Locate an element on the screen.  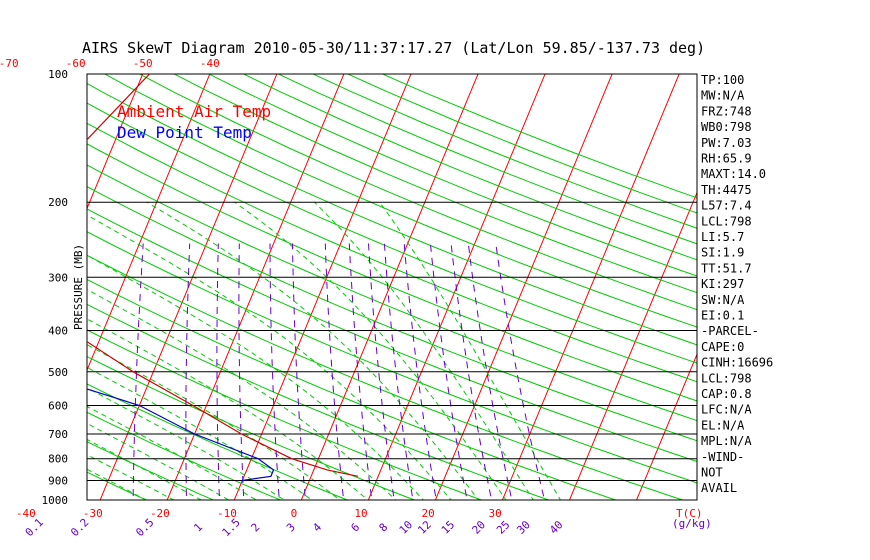
bottom-temp-tick-label: -40 is located at coordinates (26, 513).